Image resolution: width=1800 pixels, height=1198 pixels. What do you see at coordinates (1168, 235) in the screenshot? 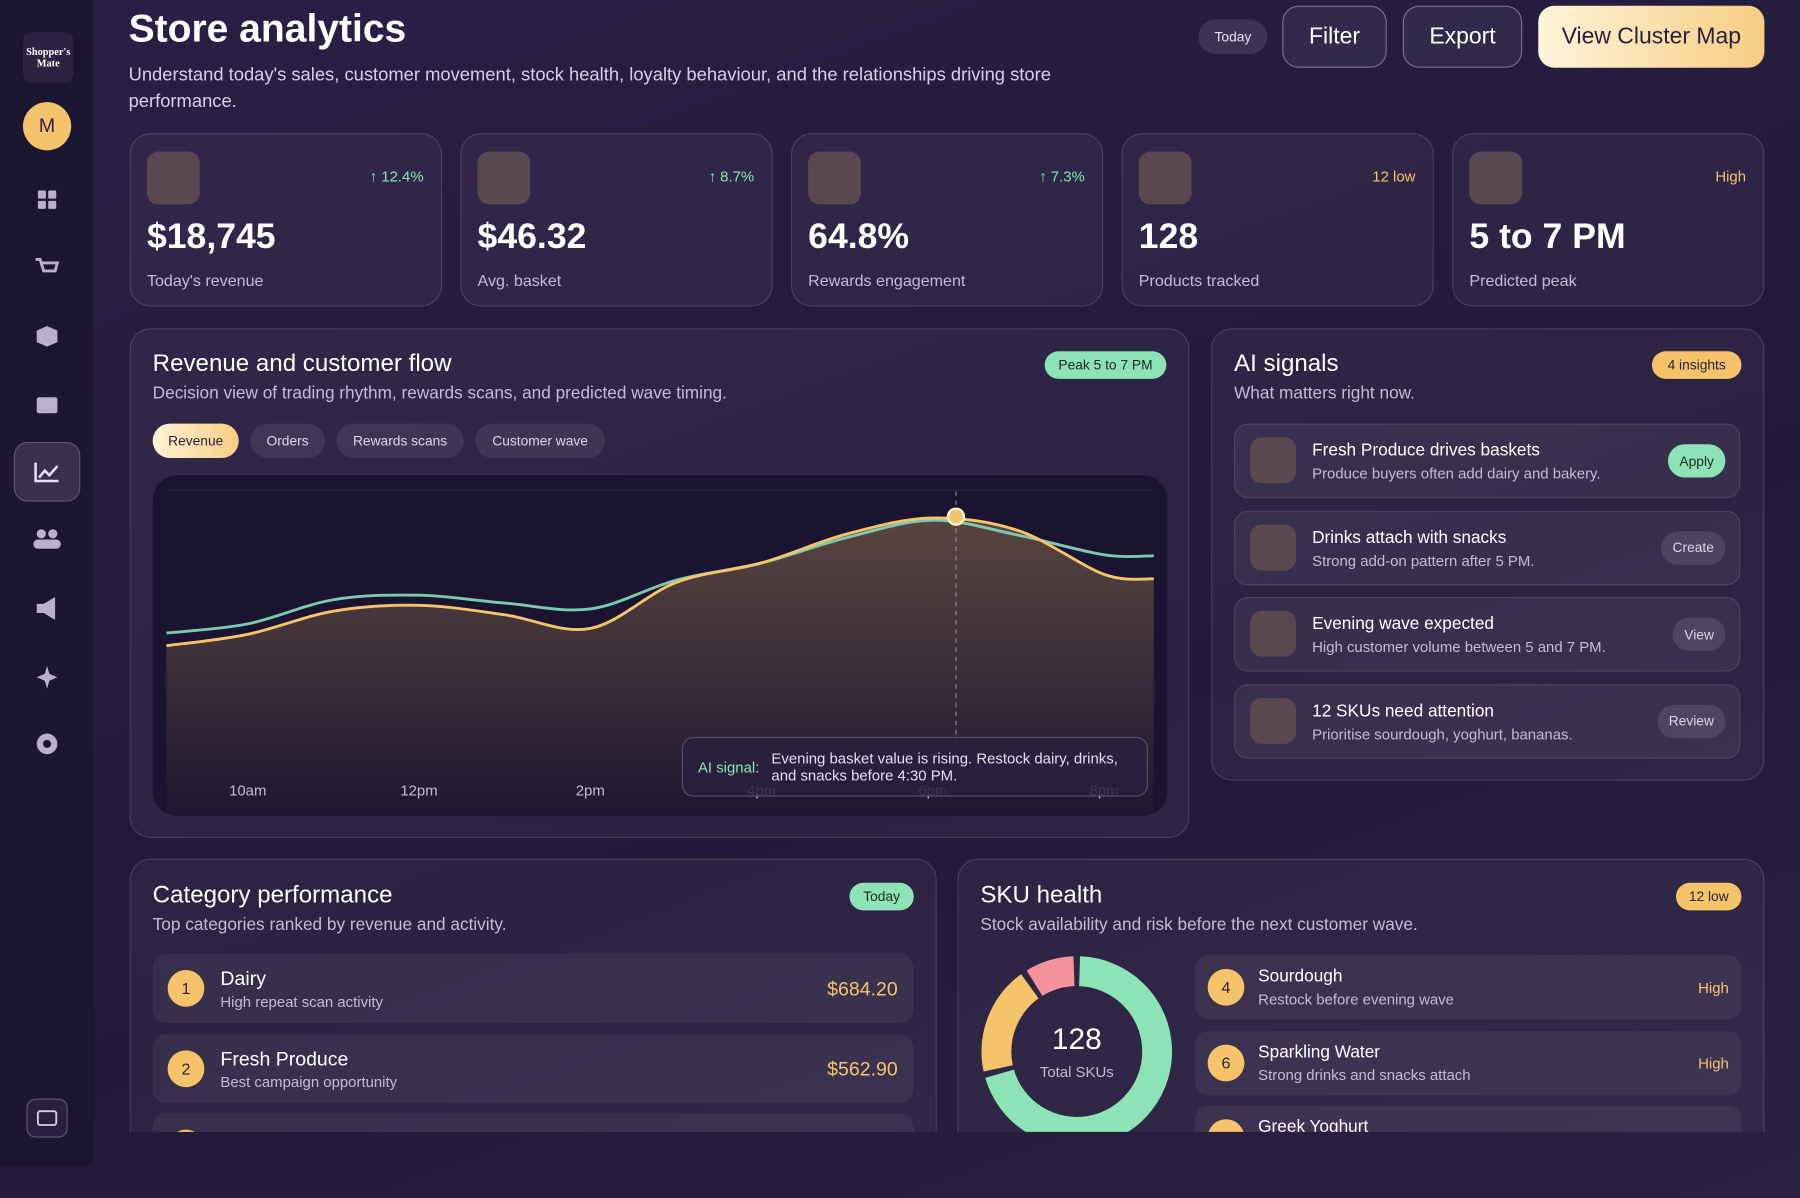
I see `kpi-value: 128` at bounding box center [1168, 235].